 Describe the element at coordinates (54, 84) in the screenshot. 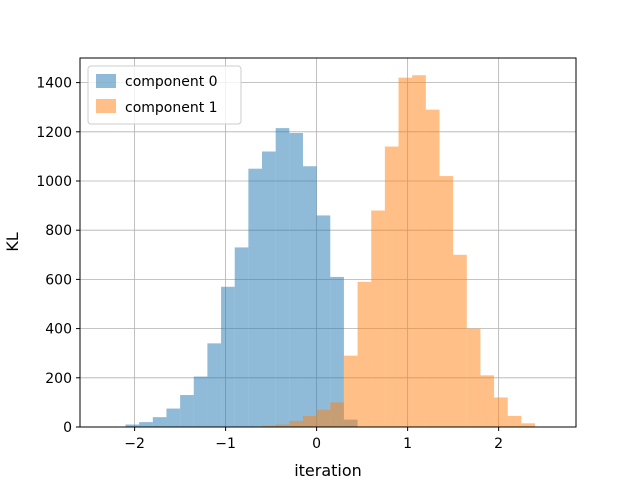

I see `y-tick-label: 1400` at that location.